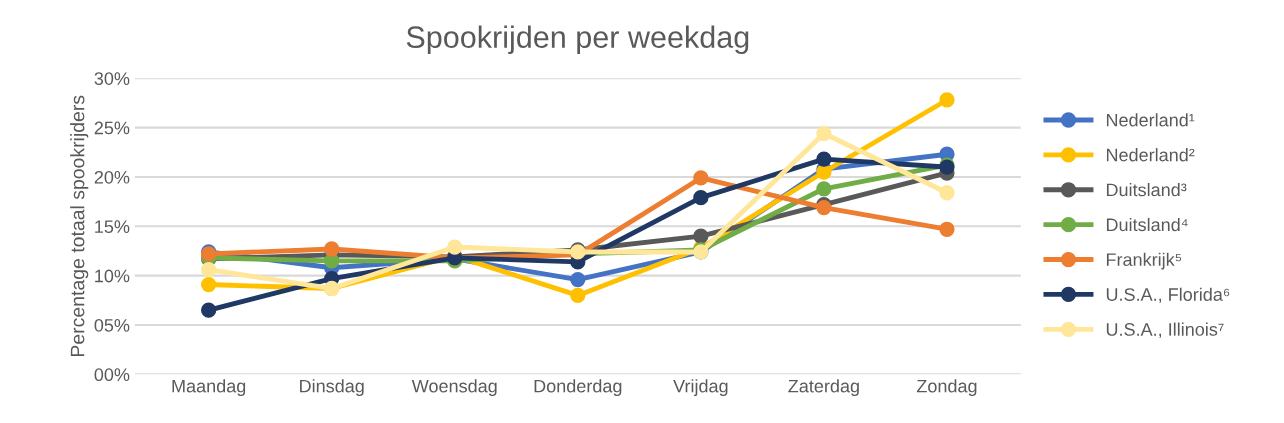 This screenshot has width=1284, height=423. I want to click on legend-label: Frankrijk⁵, so click(1144, 261).